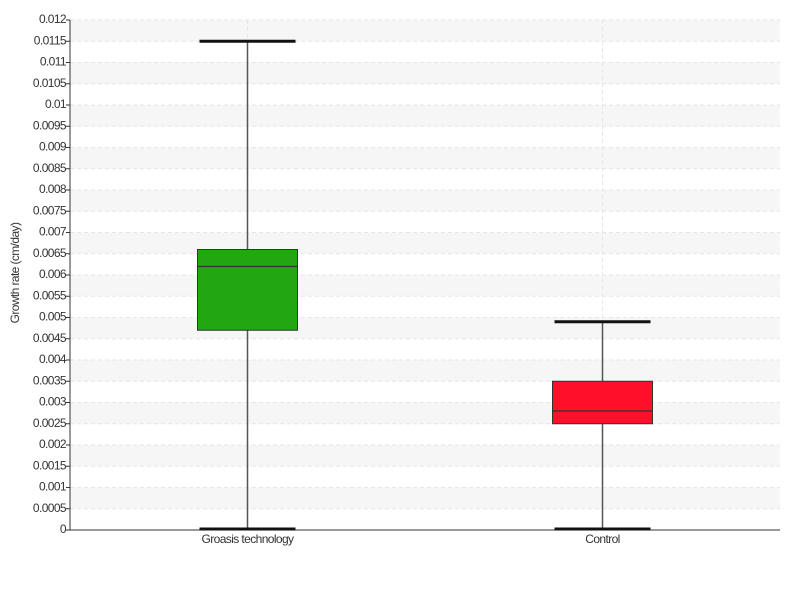 The width and height of the screenshot is (800, 600). Describe the element at coordinates (53, 402) in the screenshot. I see `y-tick-label: 0.003` at that location.